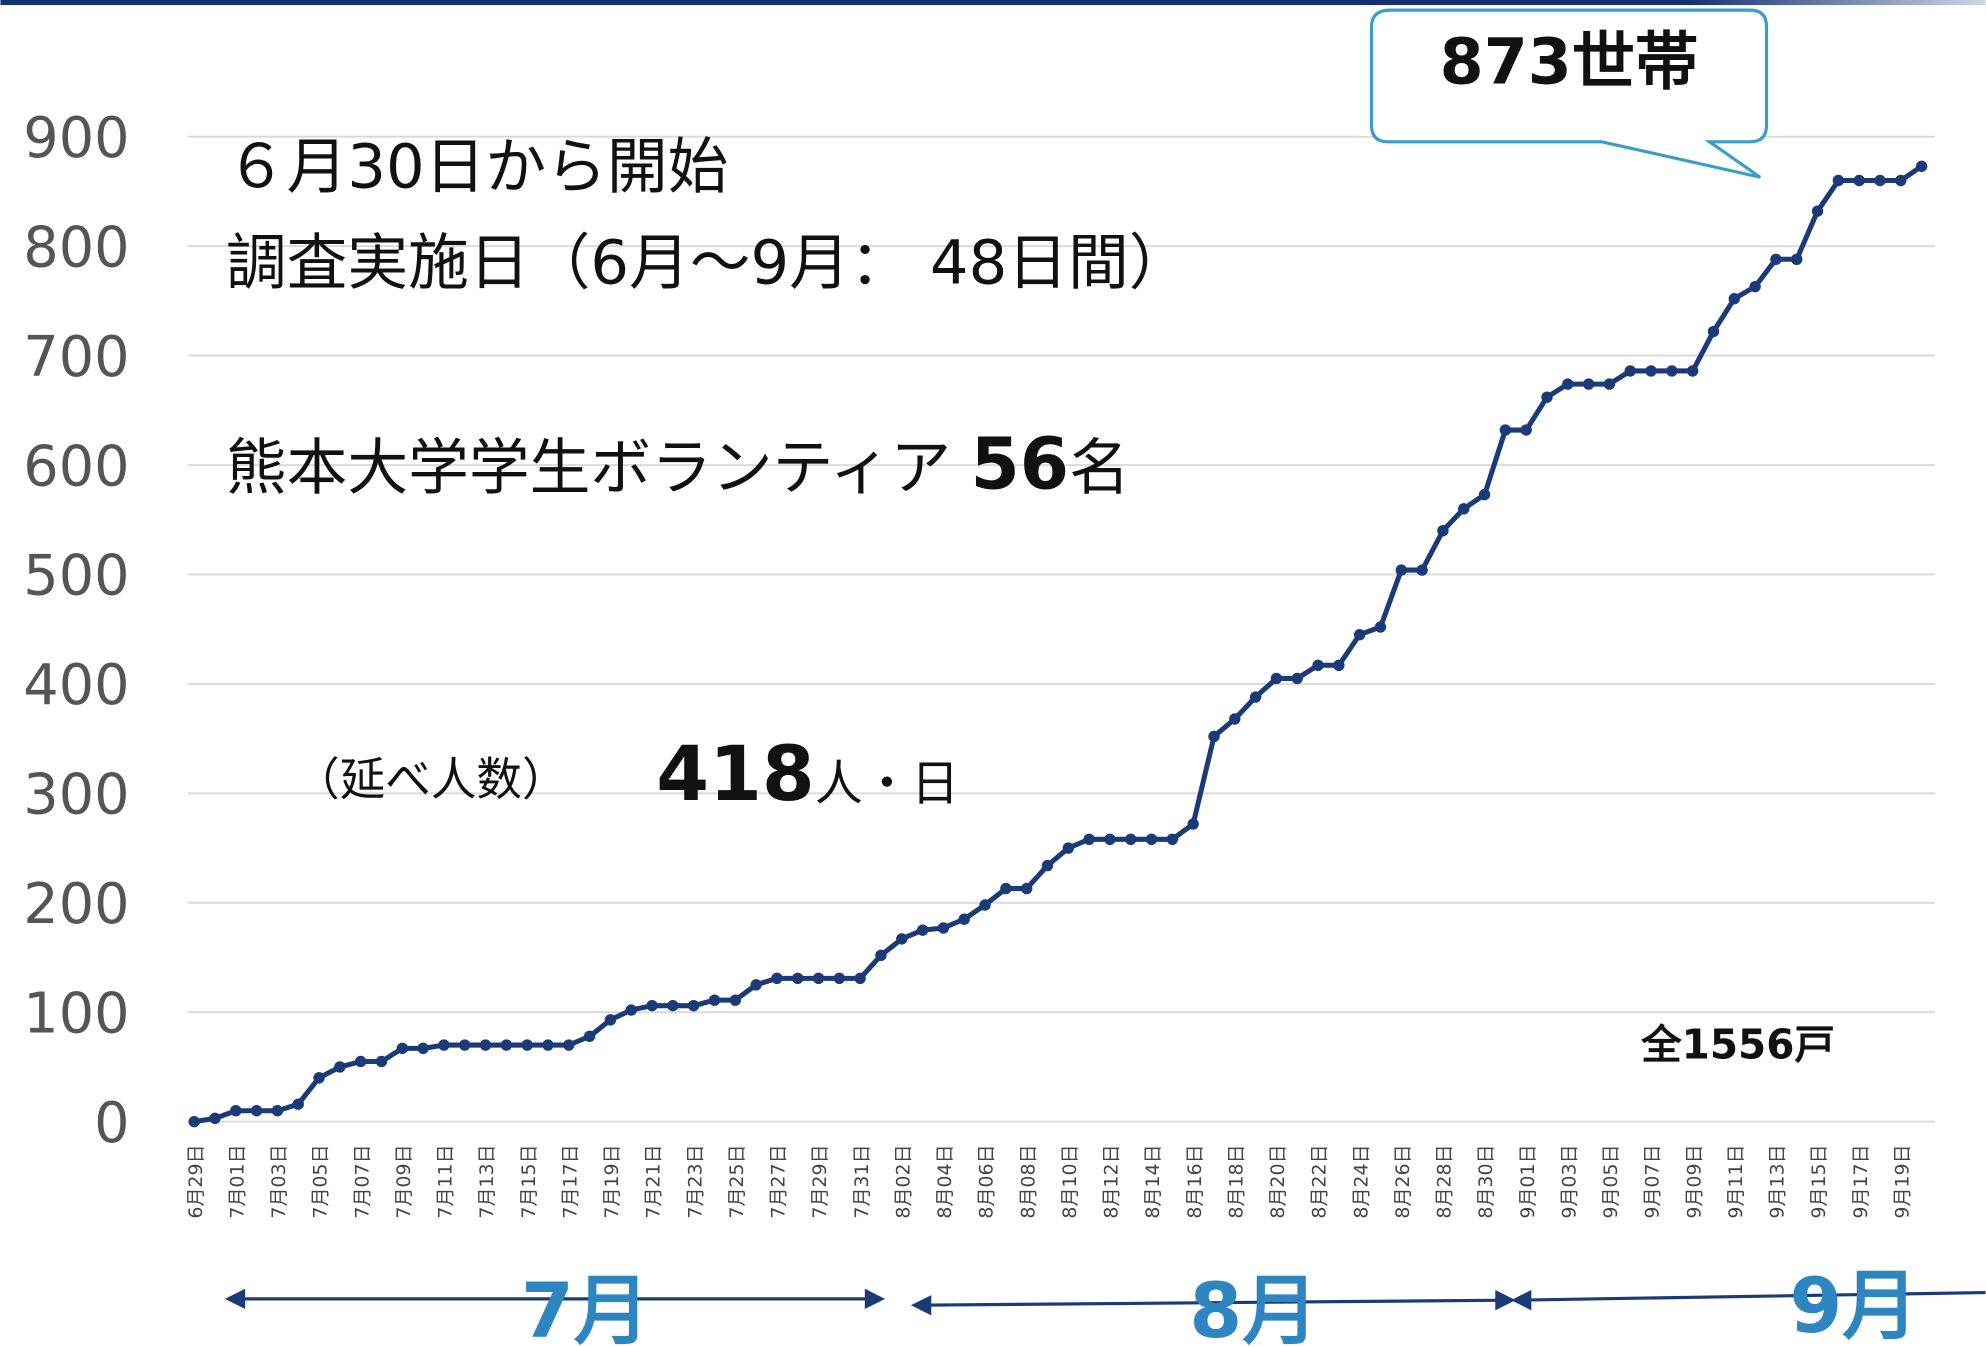 The image size is (1986, 1347). What do you see at coordinates (76, 357) in the screenshot?
I see `y-tick-label: 700` at bounding box center [76, 357].